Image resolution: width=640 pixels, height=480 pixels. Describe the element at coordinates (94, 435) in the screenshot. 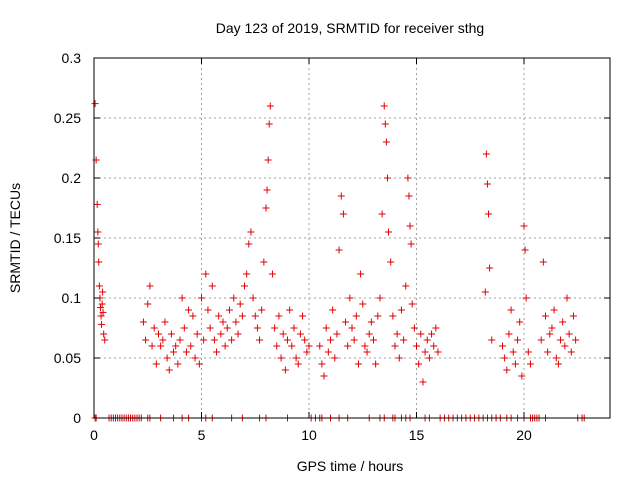

I see `x-tick-label: 0` at that location.